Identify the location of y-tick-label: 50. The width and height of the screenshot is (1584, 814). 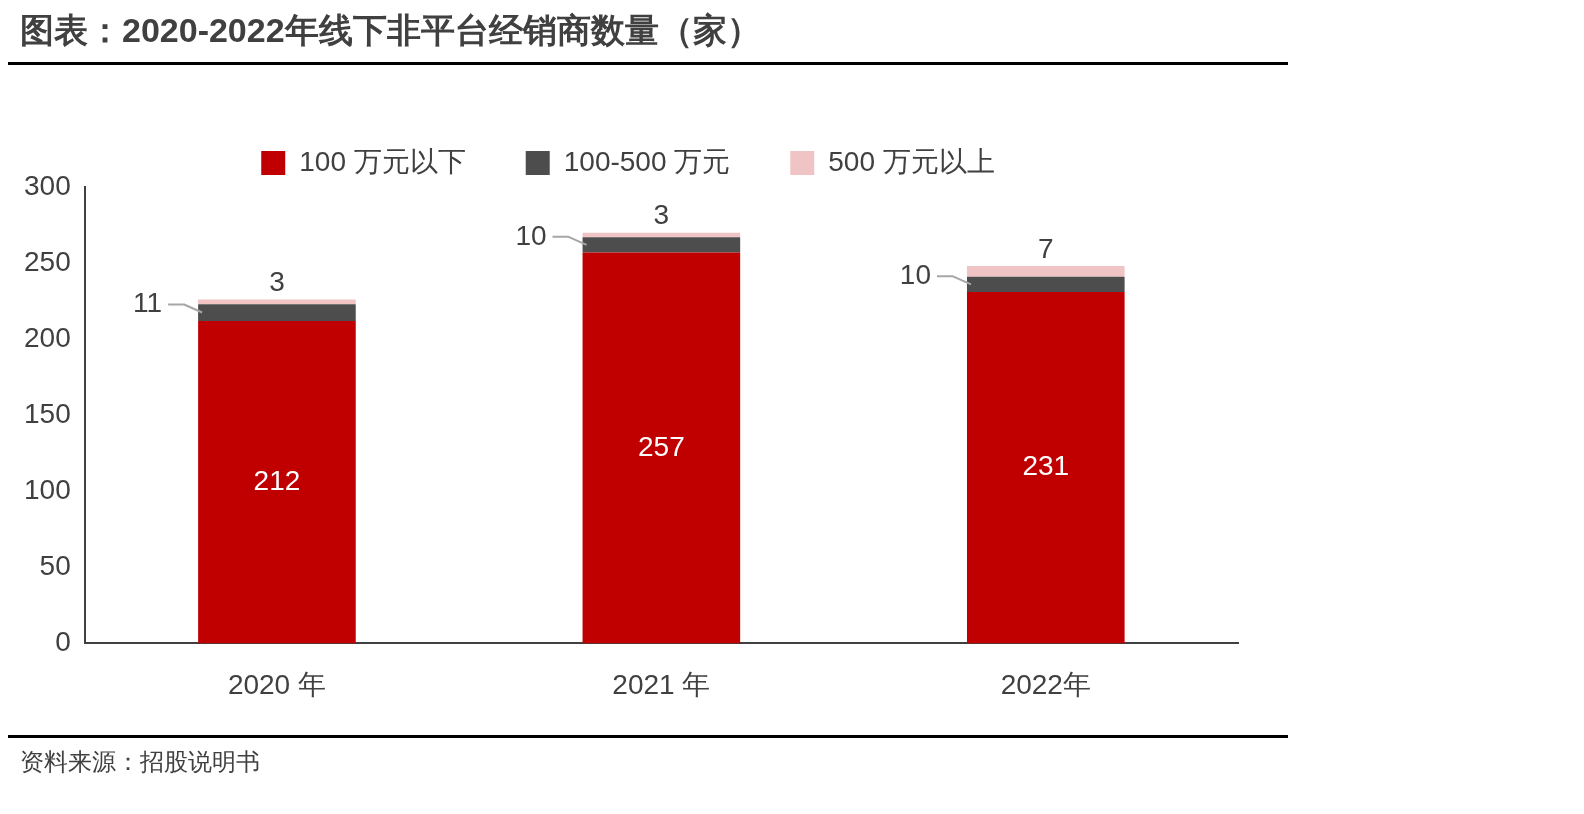
(55, 566).